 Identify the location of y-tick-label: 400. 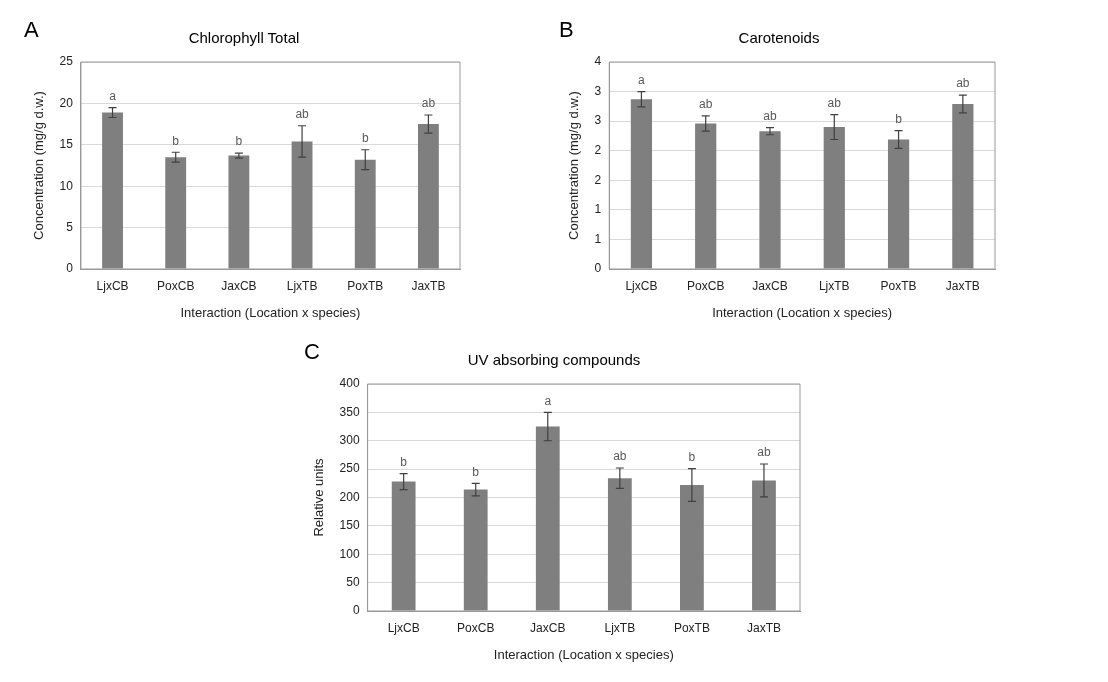
(349, 383).